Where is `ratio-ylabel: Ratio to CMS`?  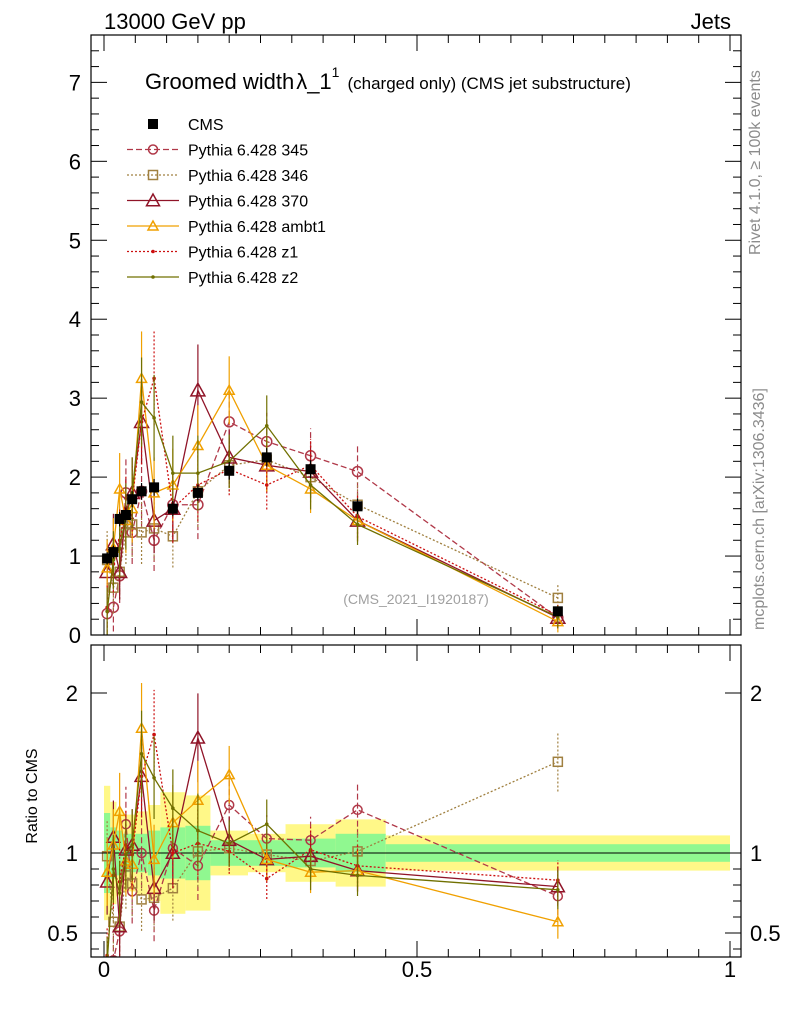
ratio-ylabel: Ratio to CMS is located at coordinates (32, 795).